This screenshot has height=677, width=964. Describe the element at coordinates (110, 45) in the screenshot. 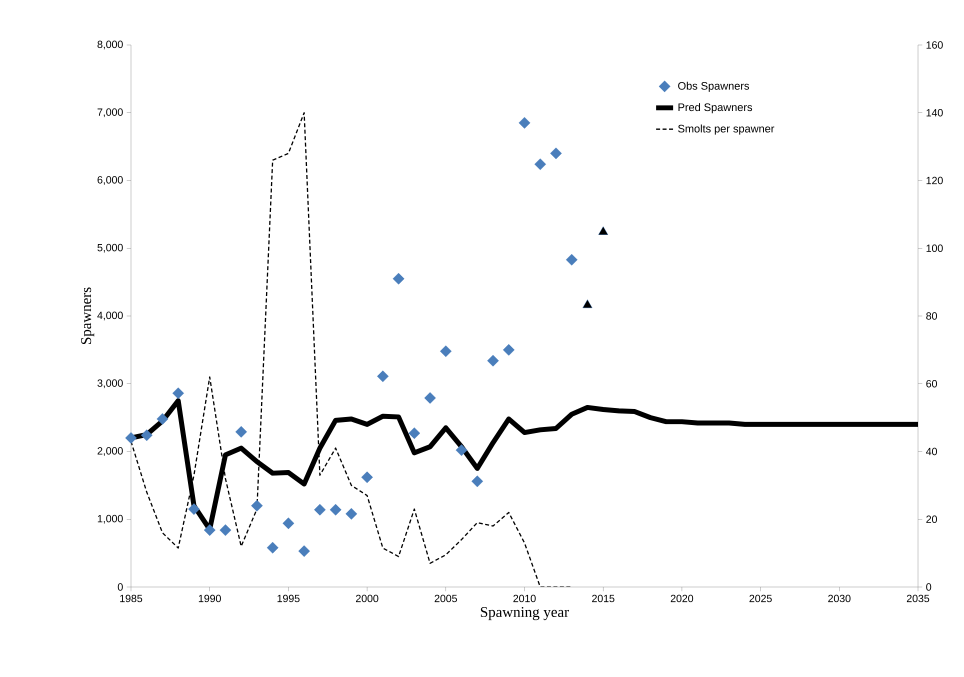

I see `y-tick-label: 8,000` at that location.